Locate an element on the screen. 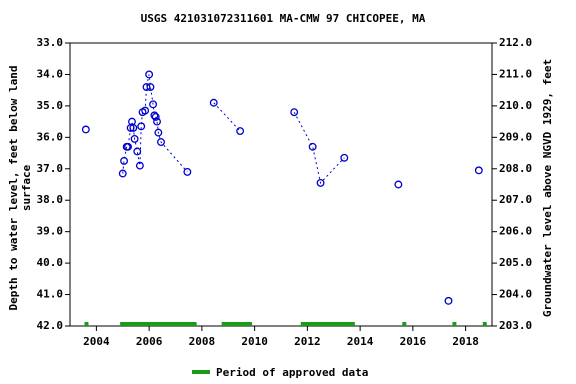 This screenshot has width=576, height=384. y-tick-label: 38.0 is located at coordinates (50, 199).